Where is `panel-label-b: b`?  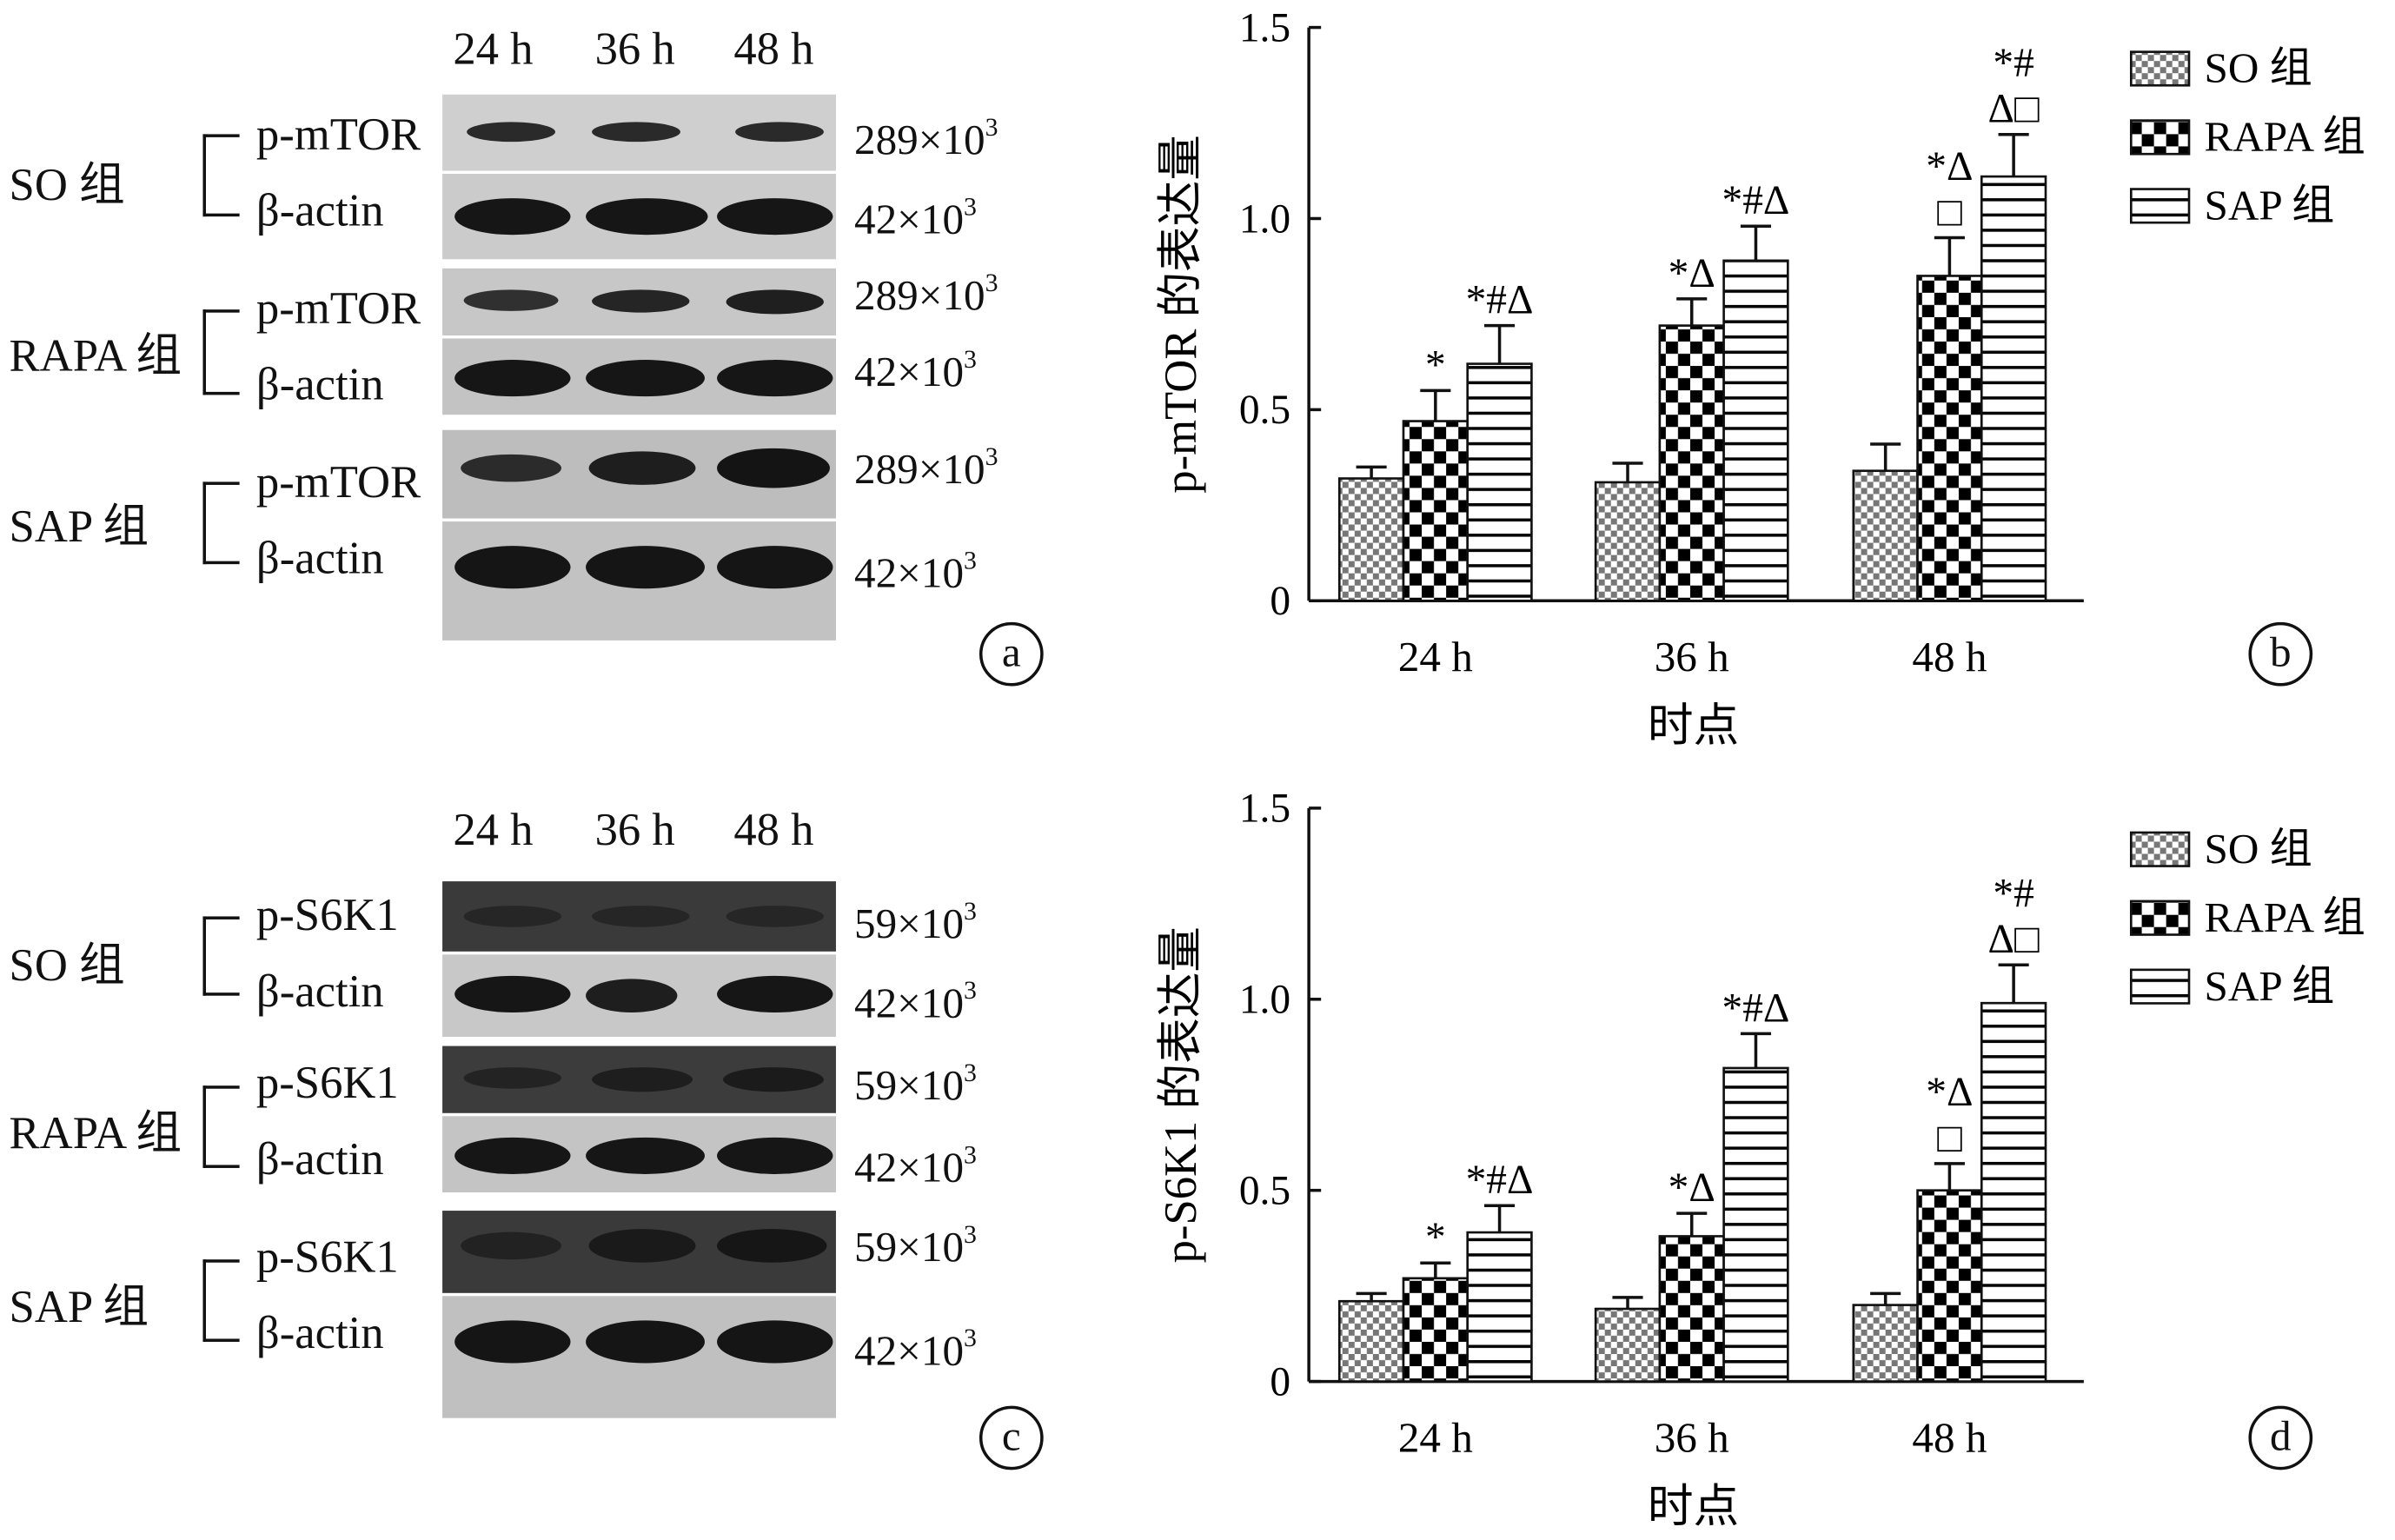 panel-label-b: b is located at coordinates (2280, 654).